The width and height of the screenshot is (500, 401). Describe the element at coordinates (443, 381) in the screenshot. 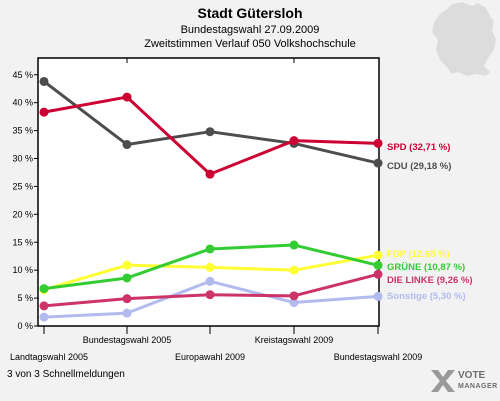

I see `vote-x-logo-icon` at that location.